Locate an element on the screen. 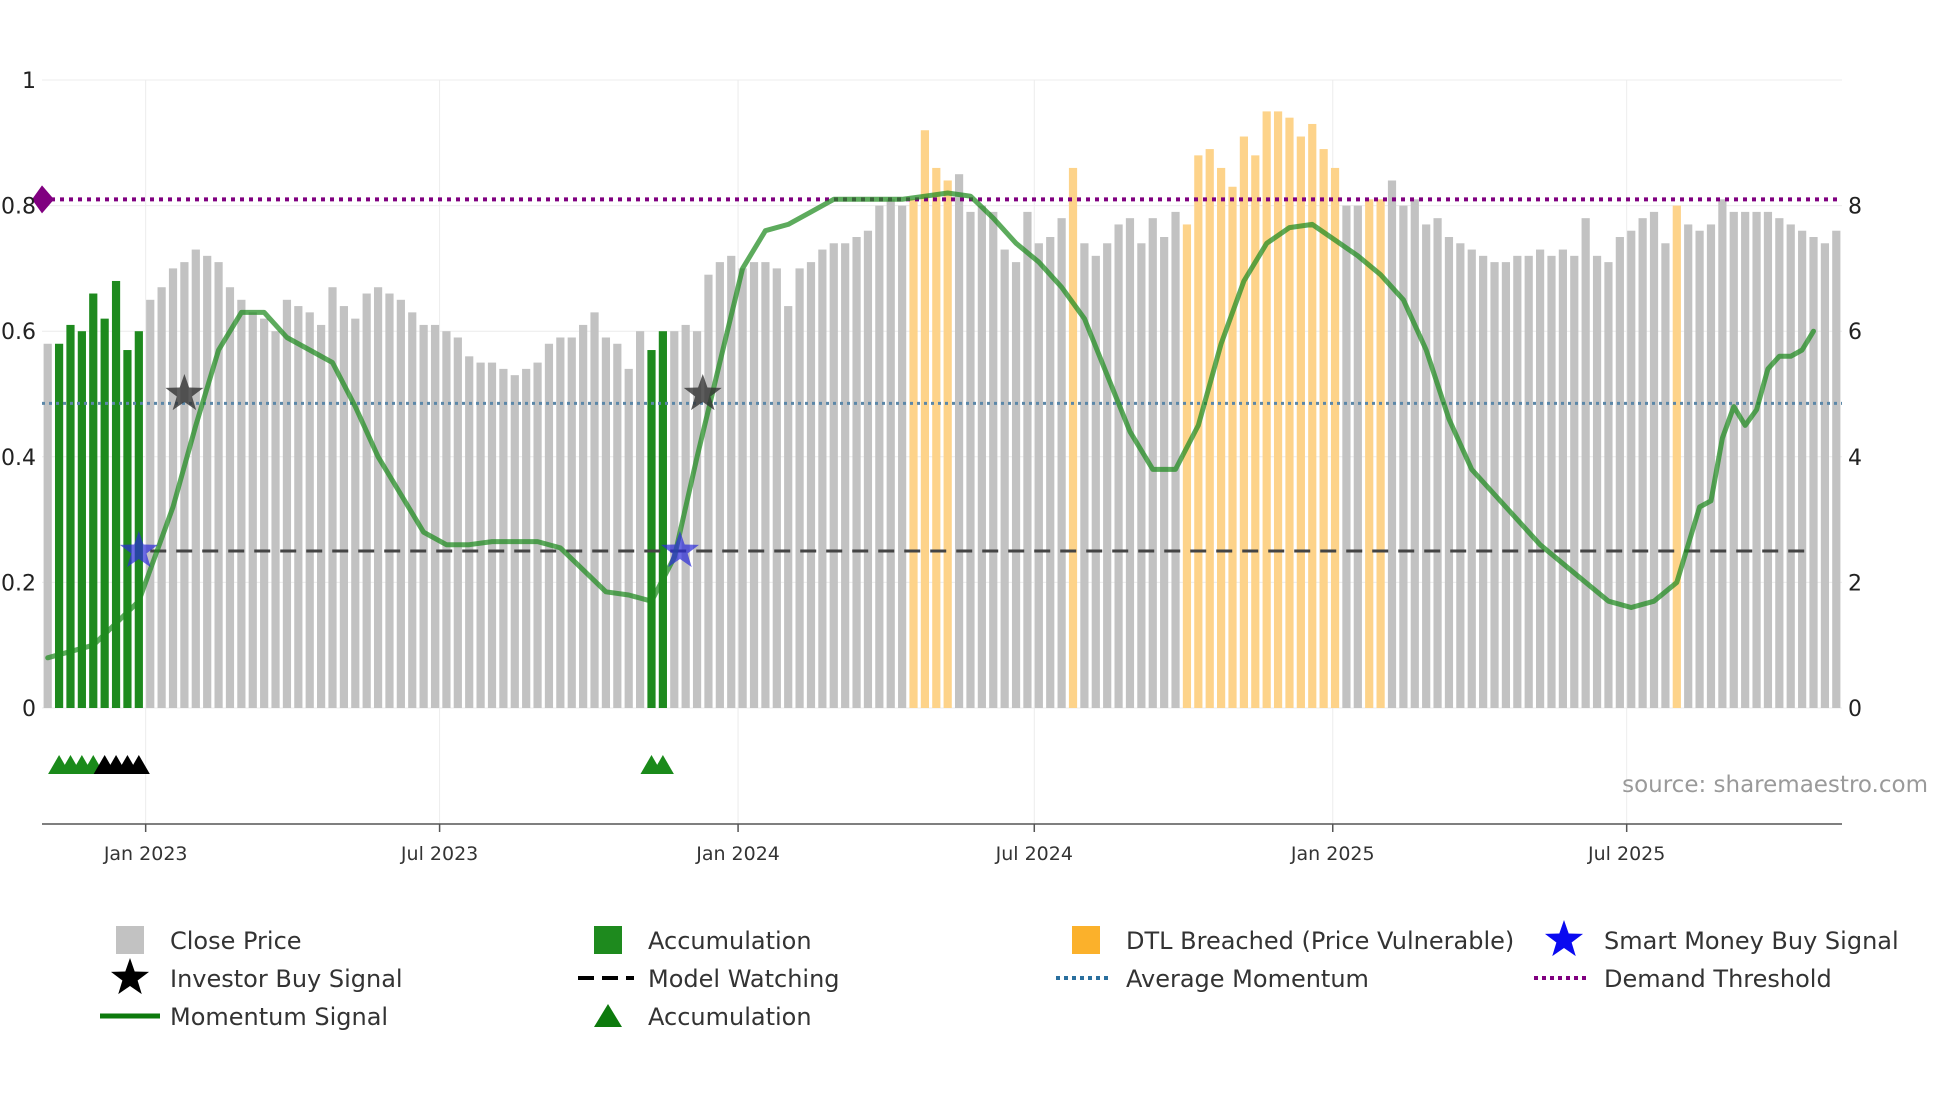 This screenshot has width=1960, height=1102. right-axis-tick-label: 4 is located at coordinates (1855, 458).